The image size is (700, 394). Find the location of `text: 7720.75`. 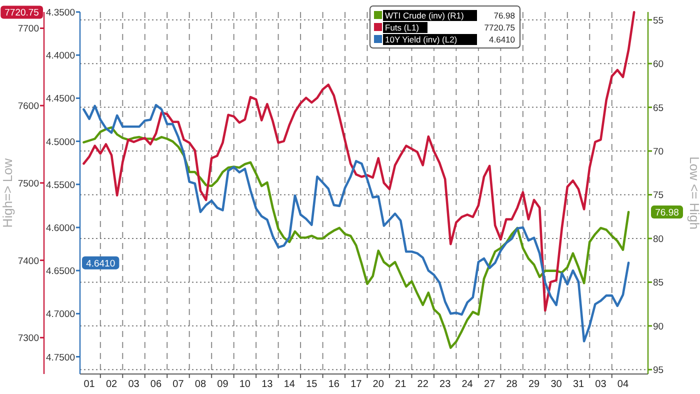

text: 7720.75 is located at coordinates (21, 13).